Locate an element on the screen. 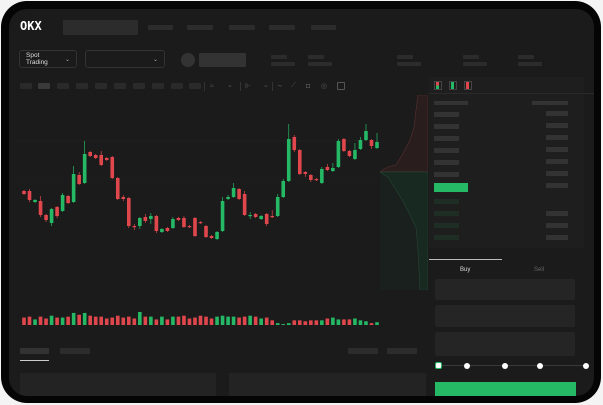 This screenshot has height=405, width=603. coin-icon is located at coordinates (188, 60).